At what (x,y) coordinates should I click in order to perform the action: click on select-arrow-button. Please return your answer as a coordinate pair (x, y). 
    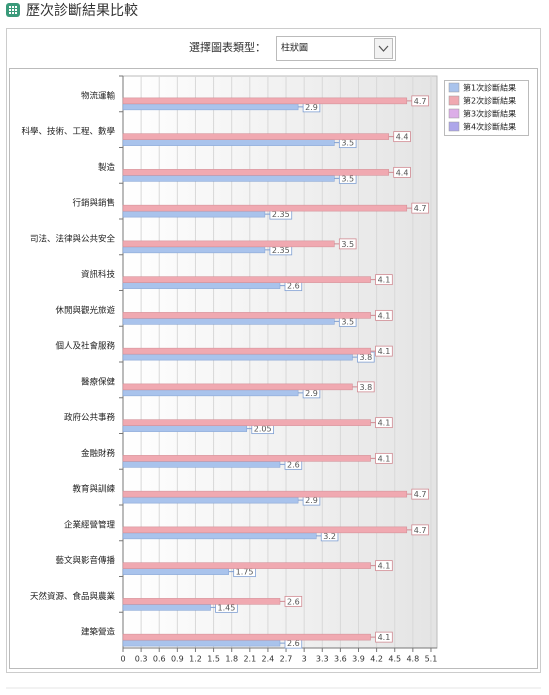
    Looking at the image, I should click on (383, 48).